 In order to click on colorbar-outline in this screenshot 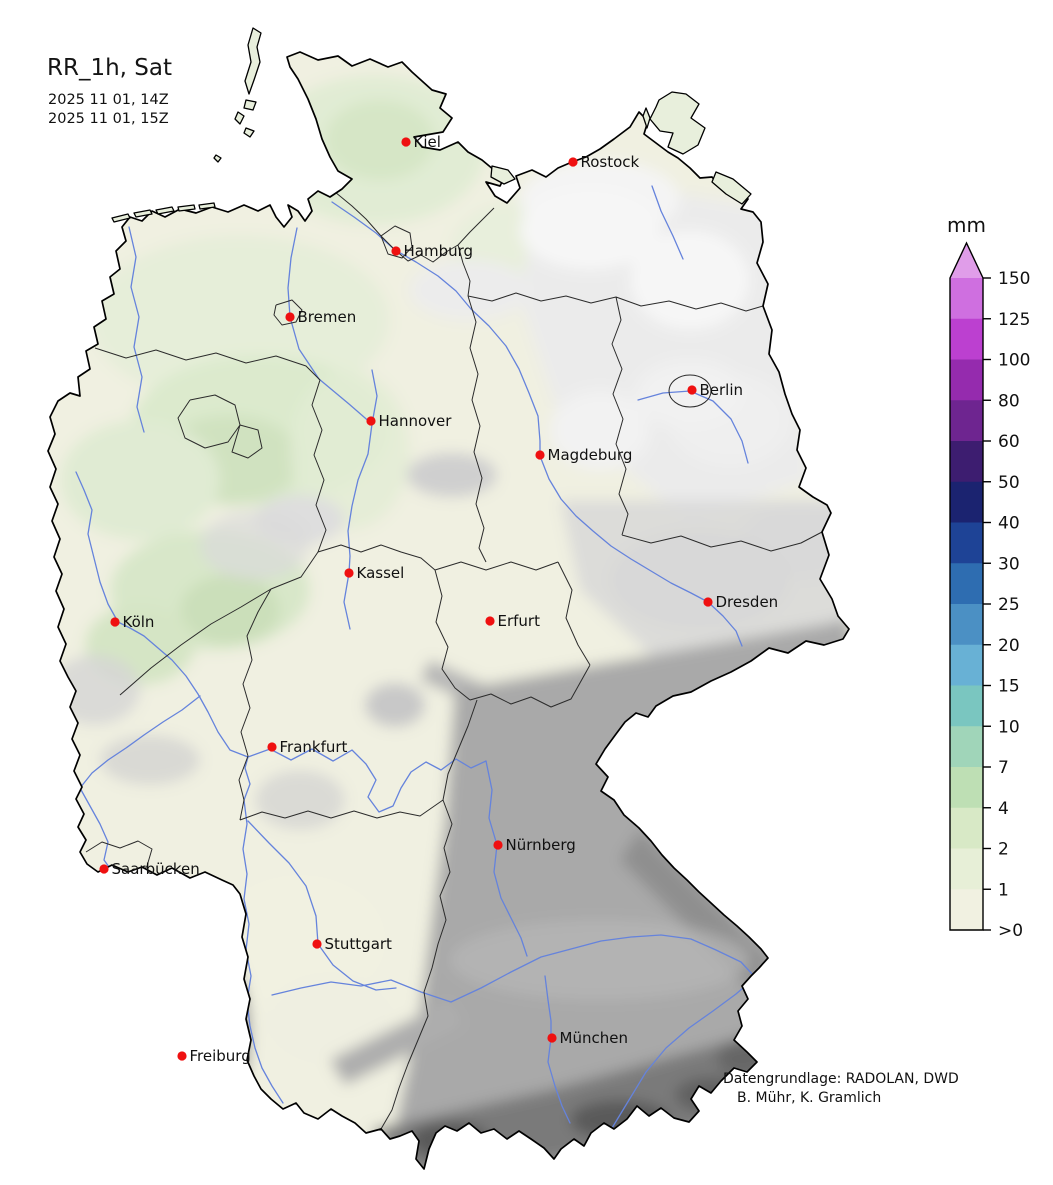, I will do `click(966, 586)`.